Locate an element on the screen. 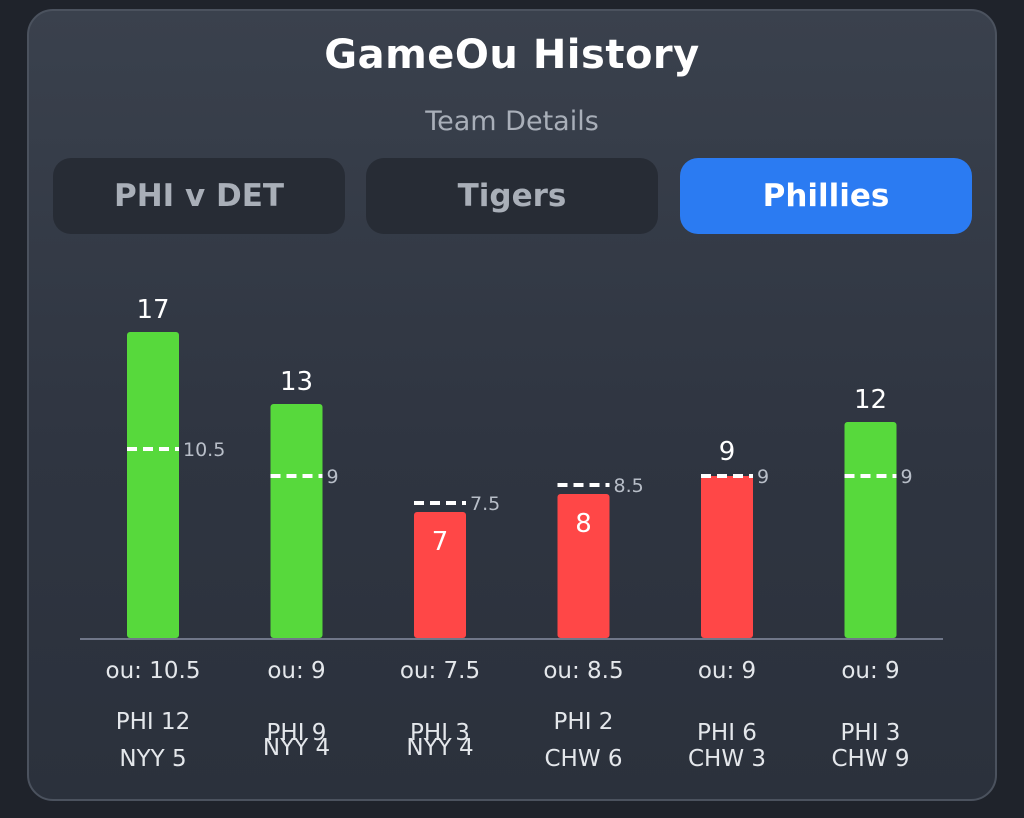 Image resolution: width=1024 pixels, height=818 pixels. bar-value-label: 7 is located at coordinates (440, 542).